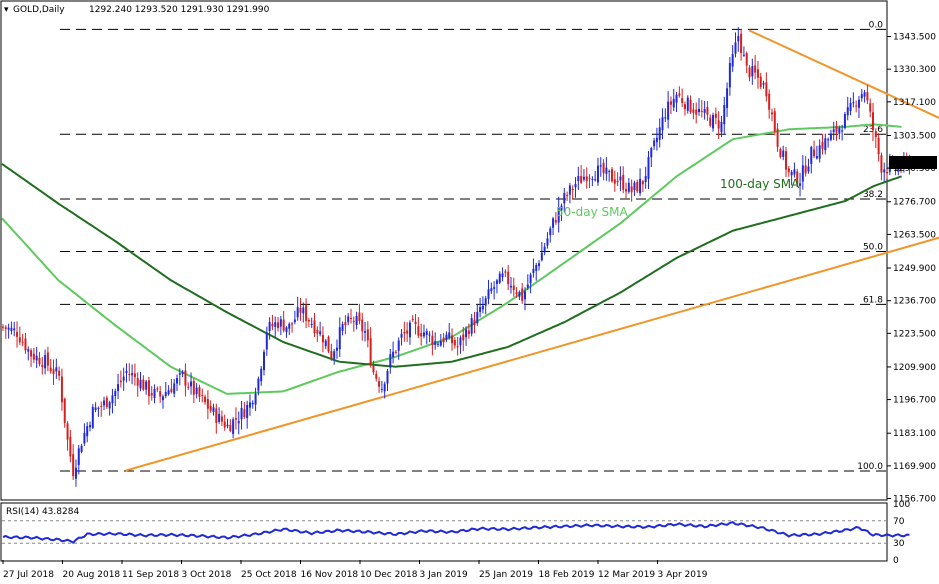 Image resolution: width=939 pixels, height=584 pixels. I want to click on y-tick-label: 1249.900, so click(914, 269).